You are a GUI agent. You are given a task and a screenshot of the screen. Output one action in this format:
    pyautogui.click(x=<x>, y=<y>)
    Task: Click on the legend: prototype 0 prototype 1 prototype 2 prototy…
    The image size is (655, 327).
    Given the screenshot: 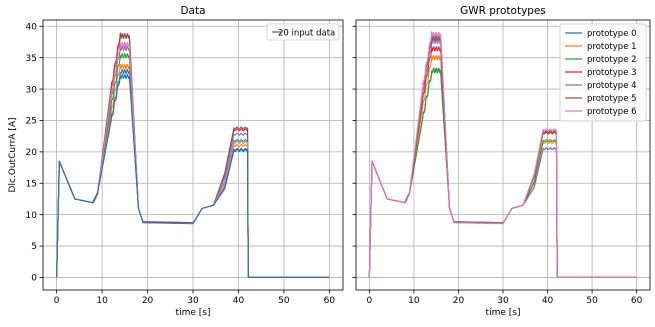 What is the action you would take?
    pyautogui.click(x=603, y=72)
    